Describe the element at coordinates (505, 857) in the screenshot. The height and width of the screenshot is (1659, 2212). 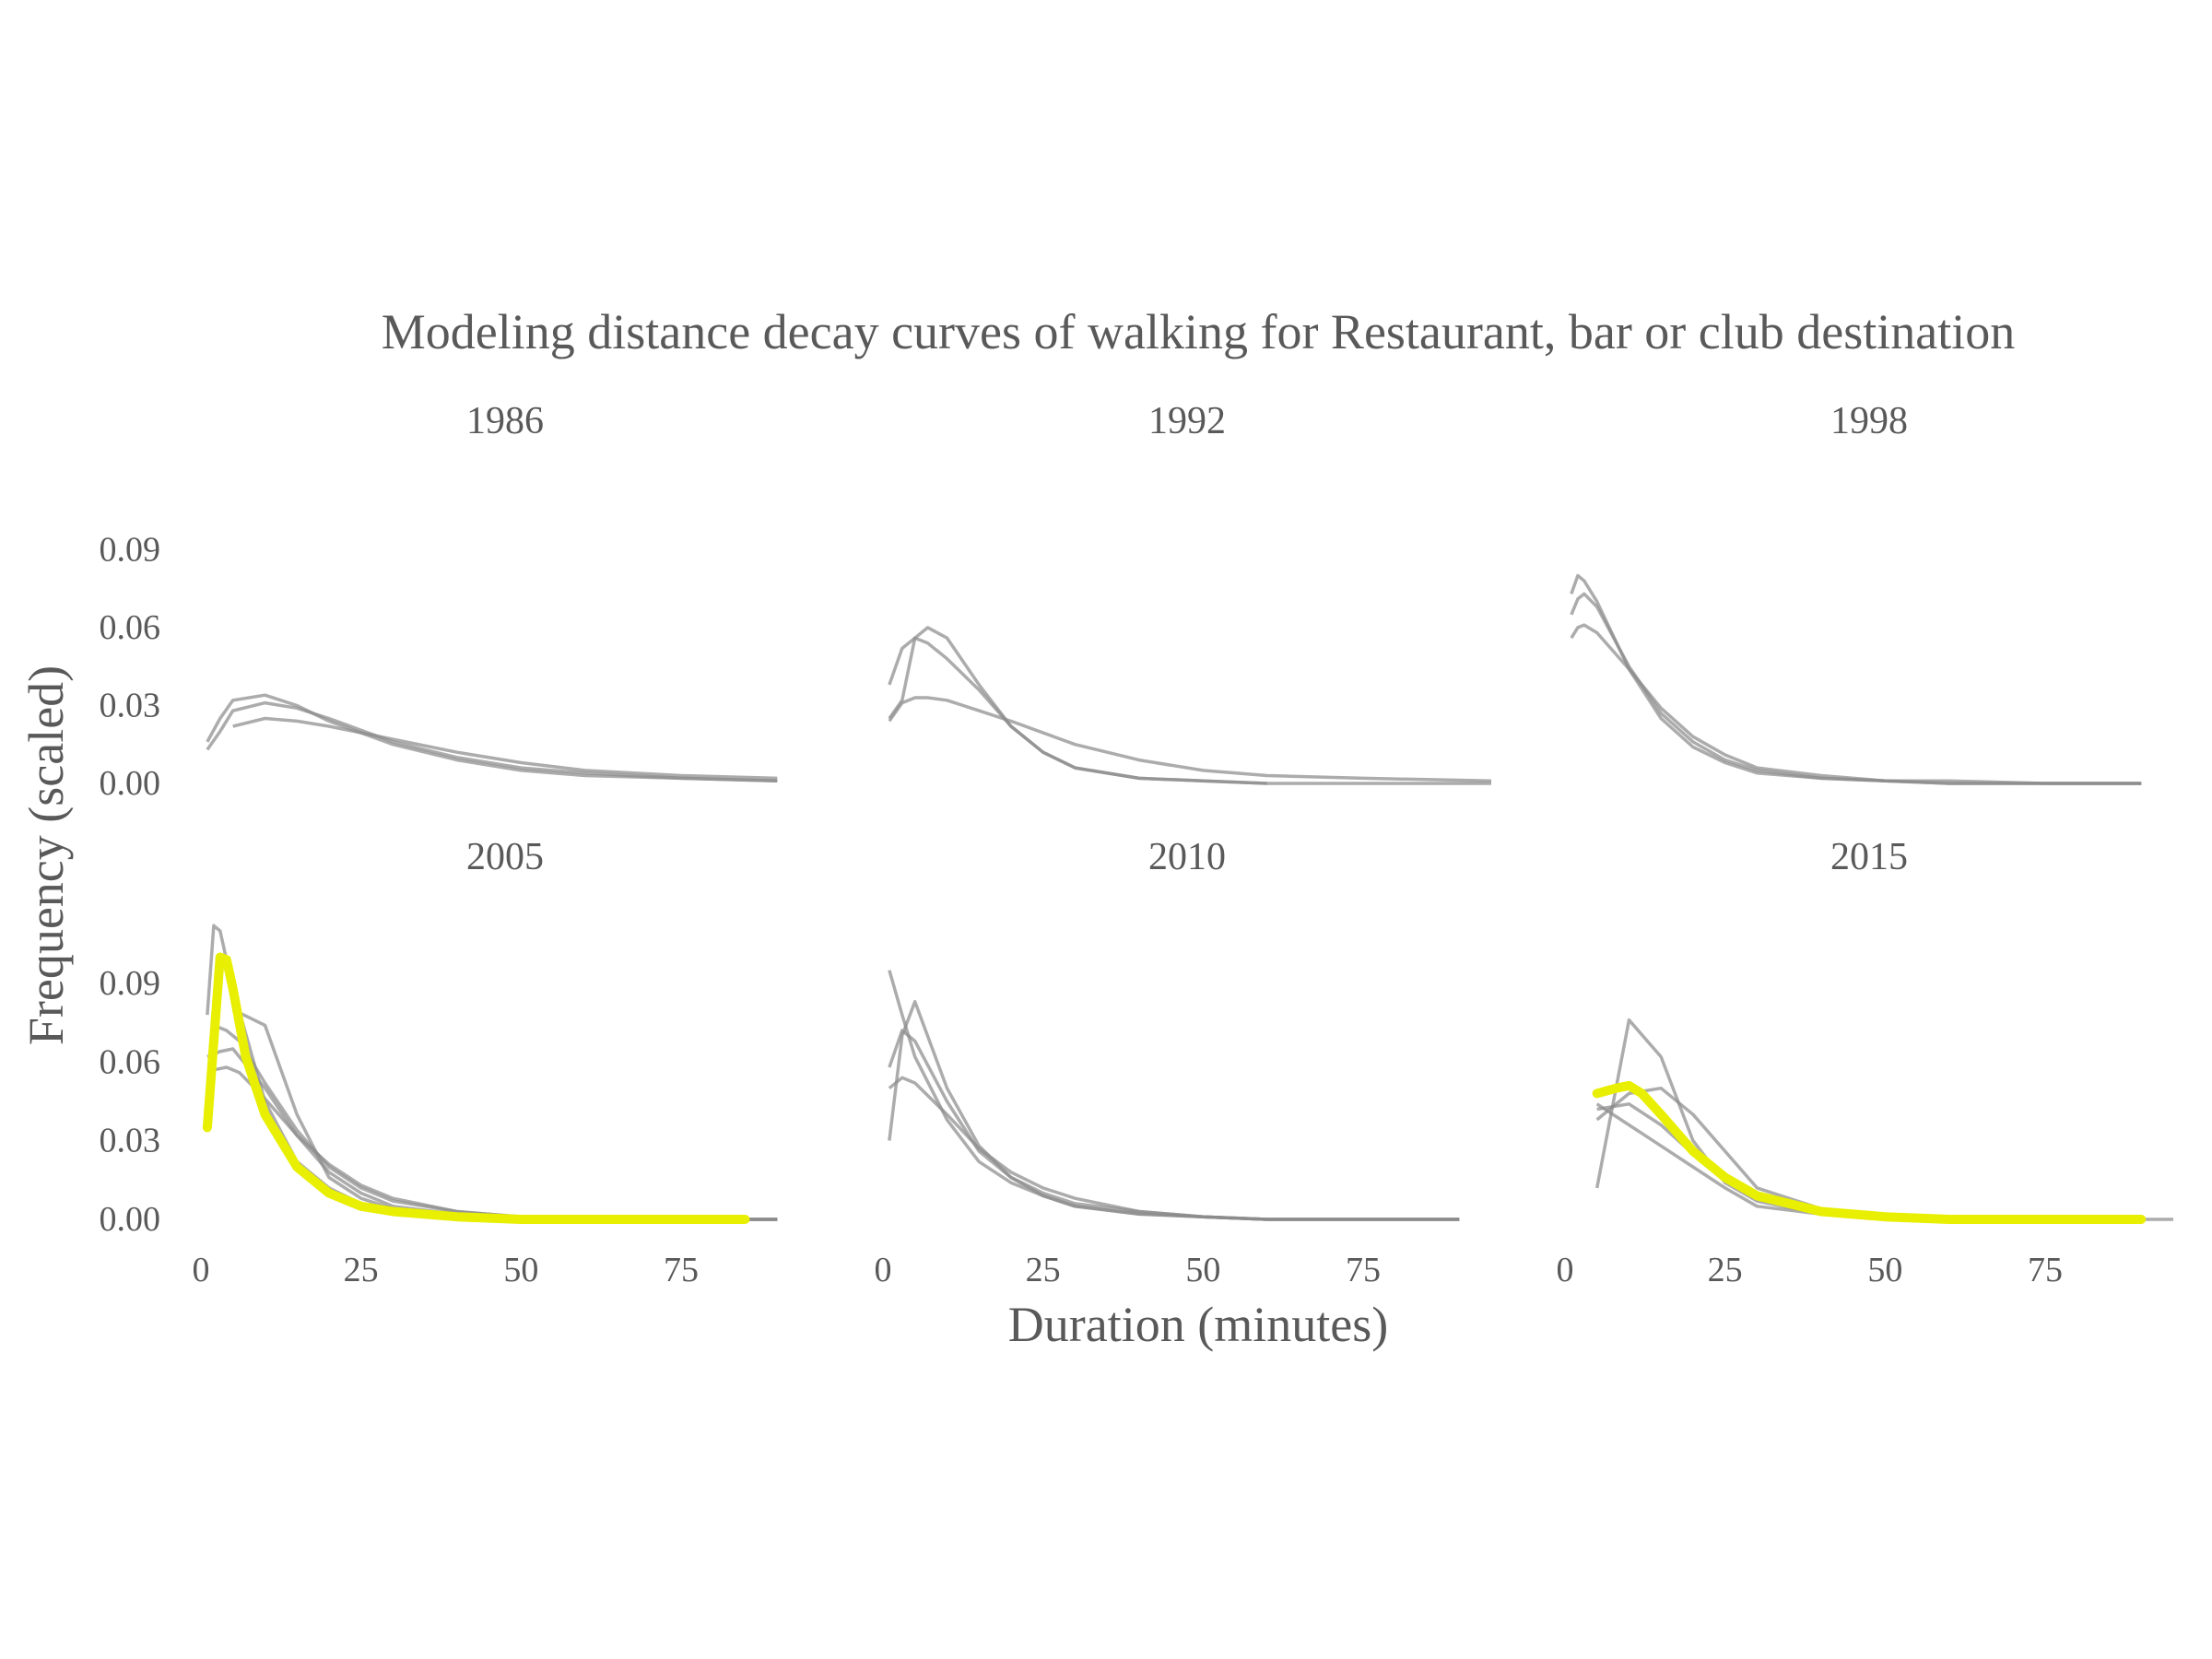
I see `facet-label: 2005` at that location.